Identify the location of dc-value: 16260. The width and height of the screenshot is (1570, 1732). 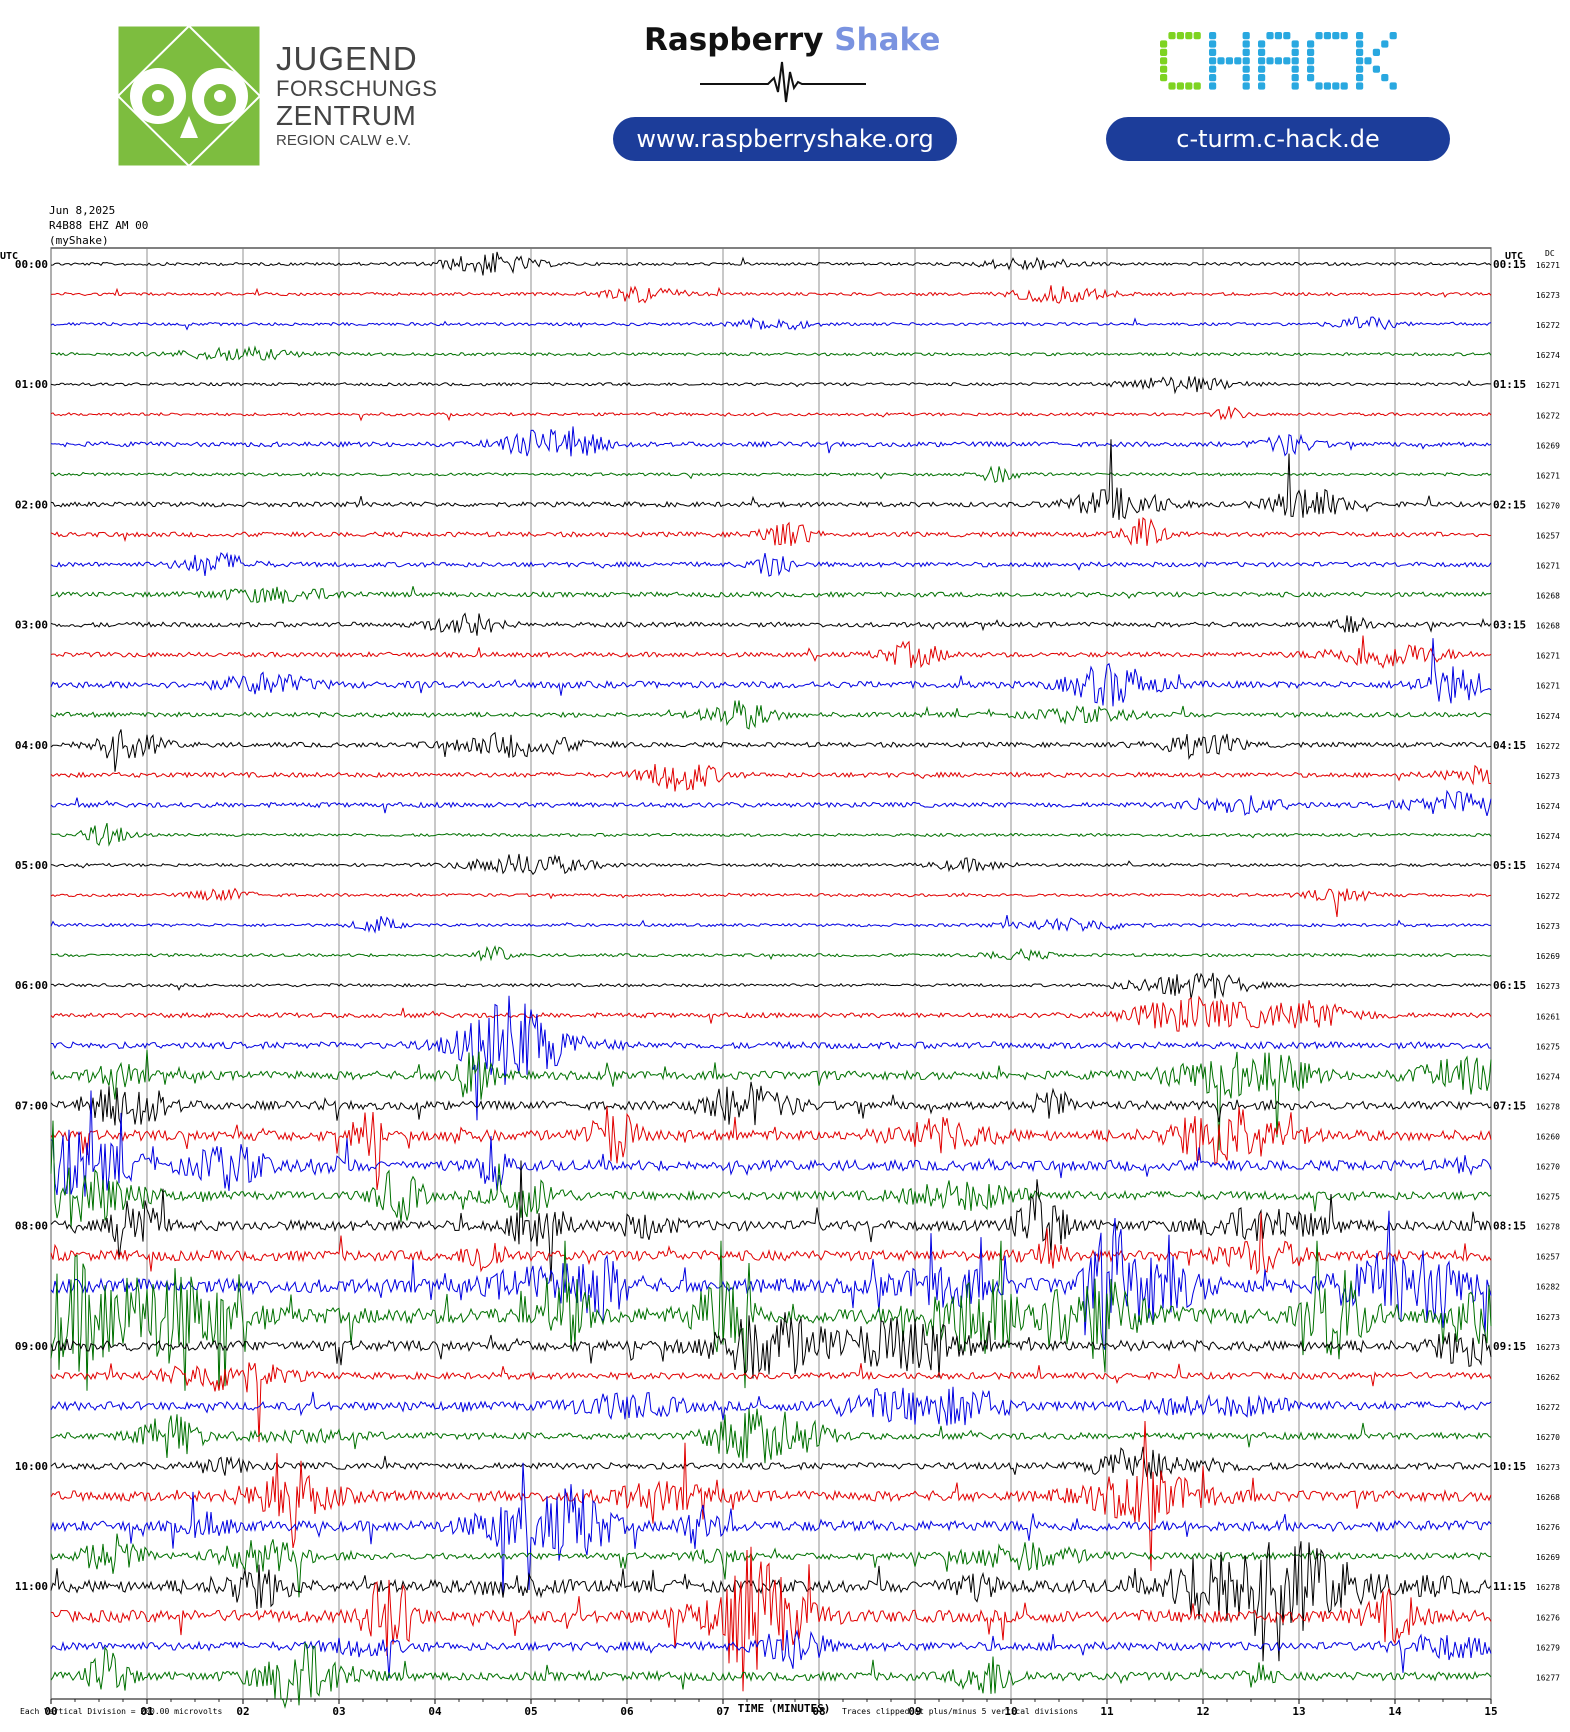
(1548, 1136).